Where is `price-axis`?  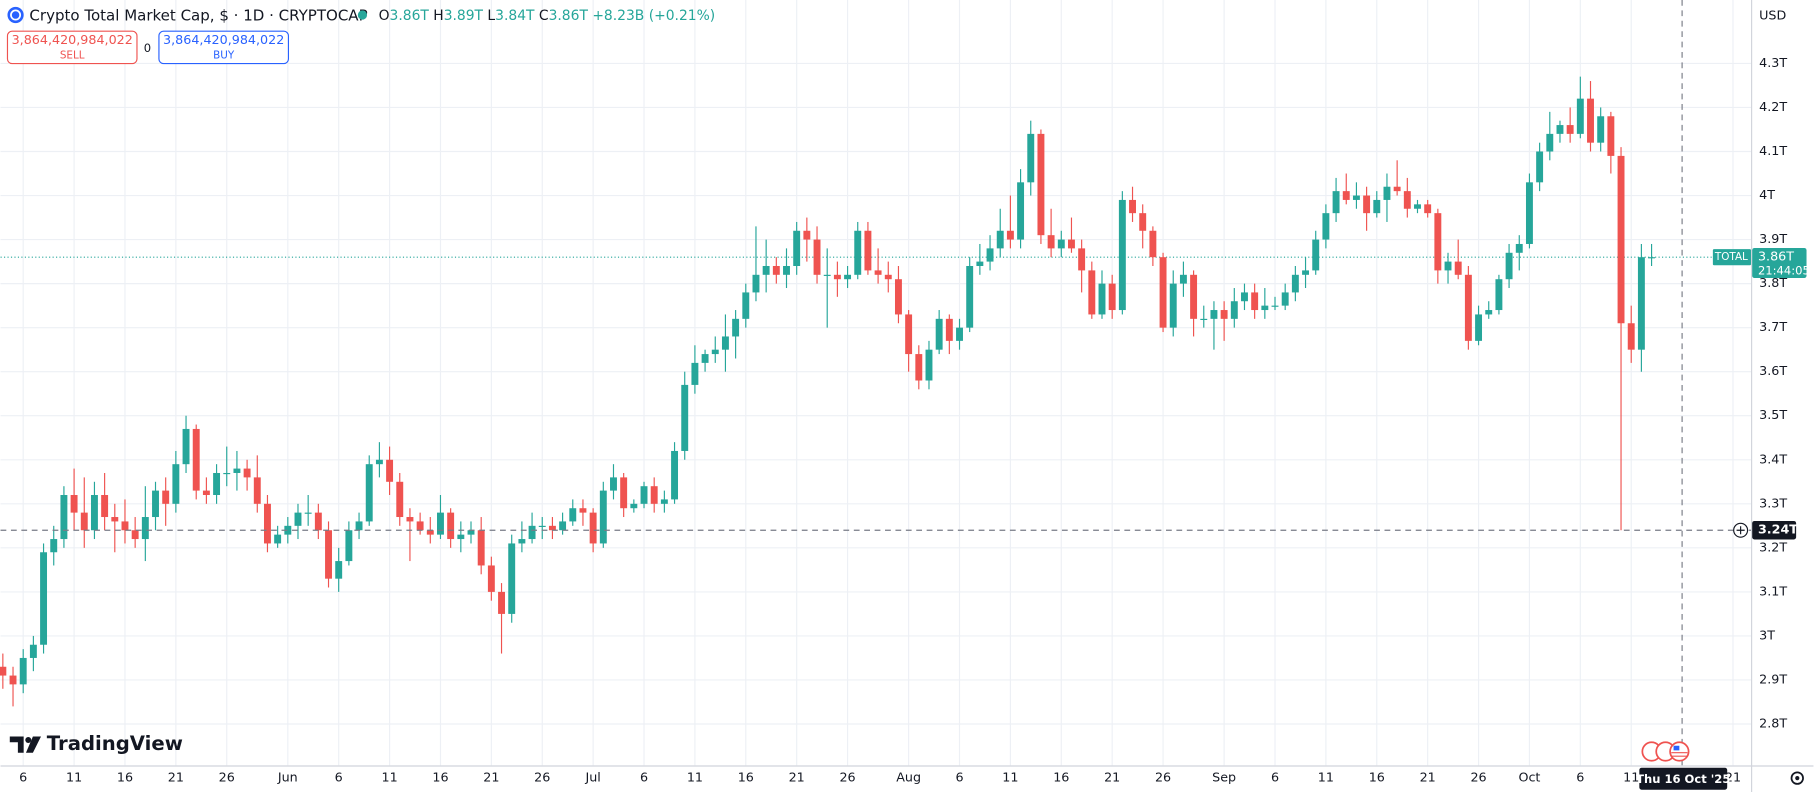
price-axis is located at coordinates (1782, 396).